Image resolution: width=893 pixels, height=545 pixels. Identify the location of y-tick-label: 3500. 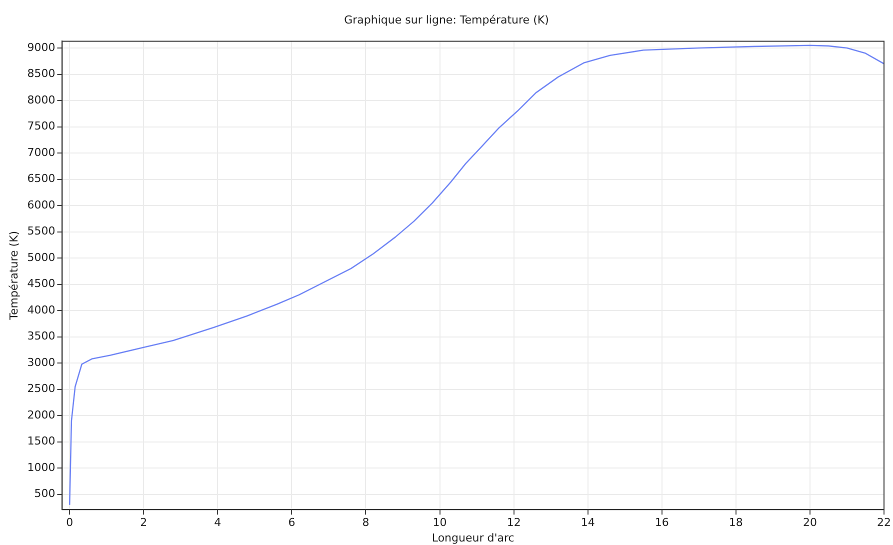
(41, 336).